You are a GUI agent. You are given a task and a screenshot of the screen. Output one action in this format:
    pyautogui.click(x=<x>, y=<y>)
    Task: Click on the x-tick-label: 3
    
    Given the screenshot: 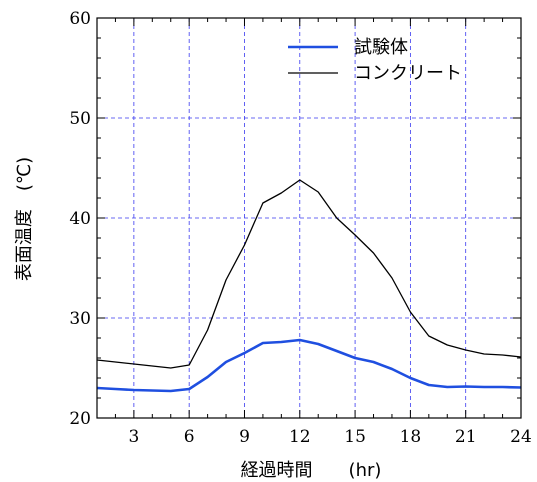 What is the action you would take?
    pyautogui.click(x=133, y=437)
    